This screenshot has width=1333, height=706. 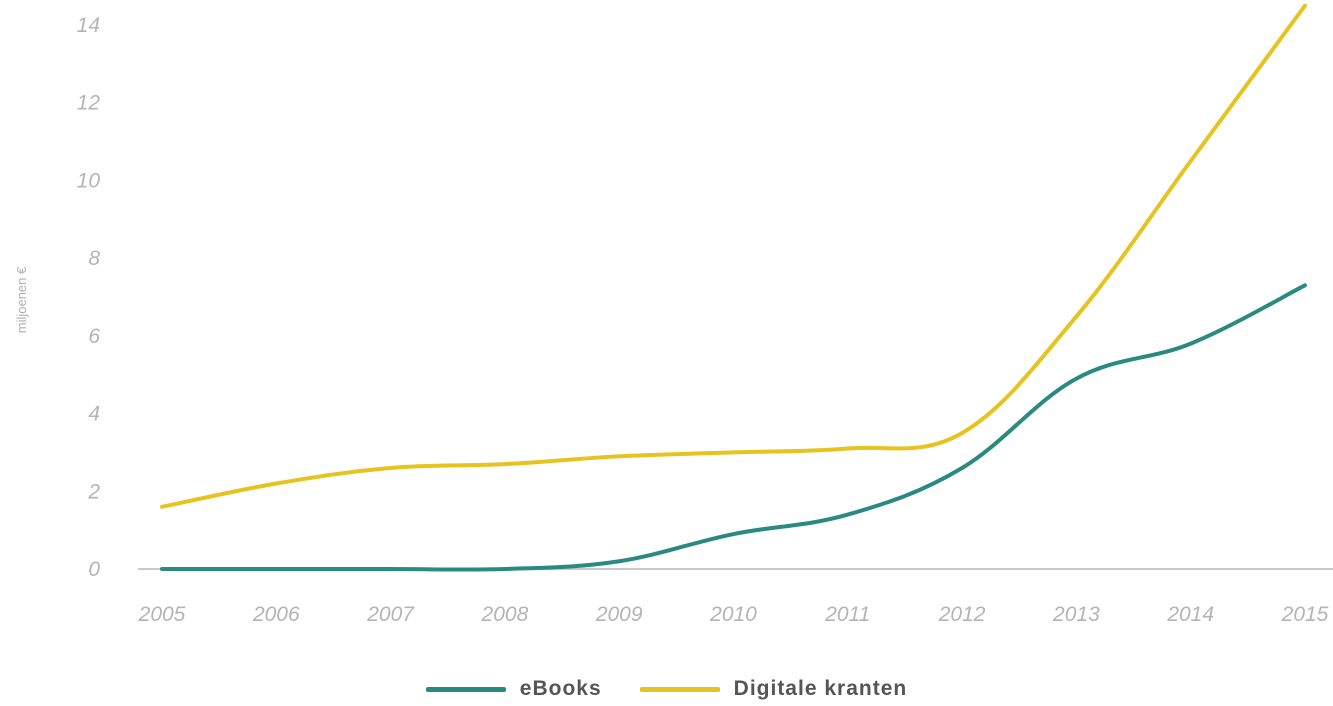 I want to click on y-axis-title: miljoenen €, so click(x=21, y=299).